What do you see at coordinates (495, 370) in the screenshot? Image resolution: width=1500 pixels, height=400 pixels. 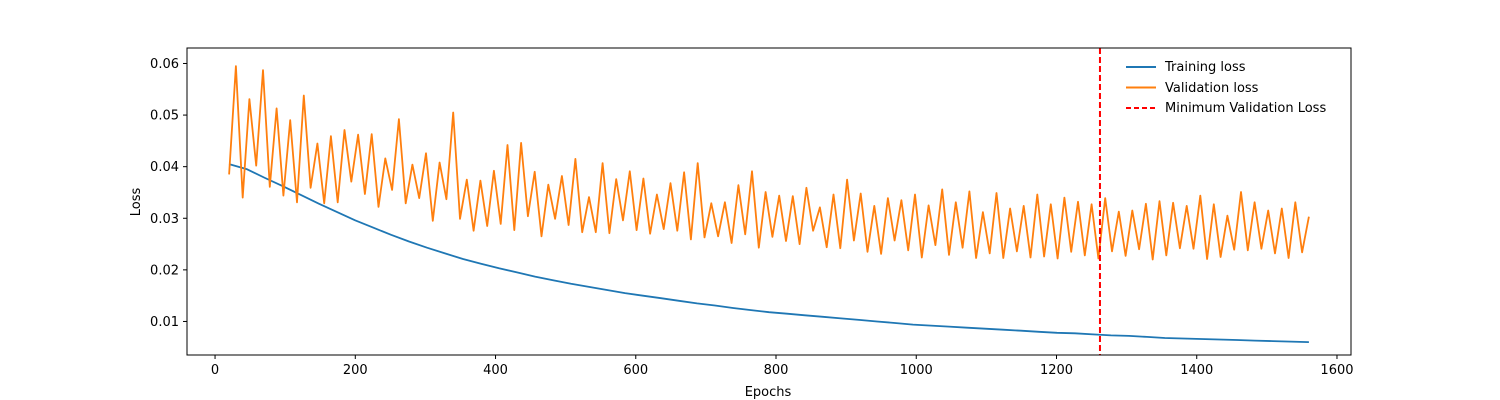 I see `x-tick-label: 400` at bounding box center [495, 370].